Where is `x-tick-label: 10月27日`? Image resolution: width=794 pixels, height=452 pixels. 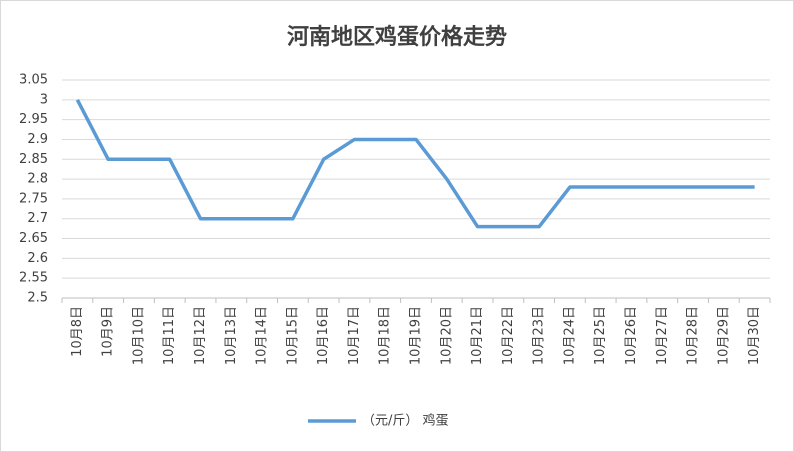 x-tick-label: 10月27日 is located at coordinates (662, 335).